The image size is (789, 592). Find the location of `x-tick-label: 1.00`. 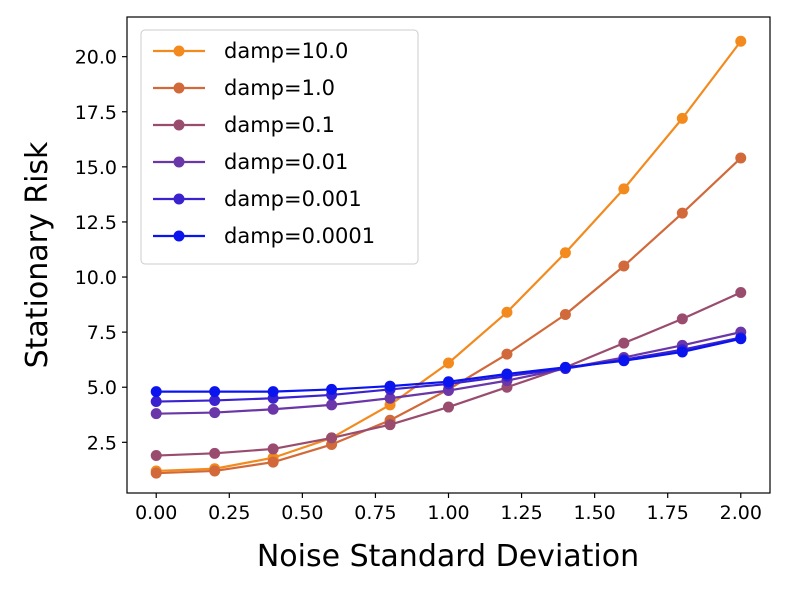

x-tick-label: 1.00 is located at coordinates (448, 513).